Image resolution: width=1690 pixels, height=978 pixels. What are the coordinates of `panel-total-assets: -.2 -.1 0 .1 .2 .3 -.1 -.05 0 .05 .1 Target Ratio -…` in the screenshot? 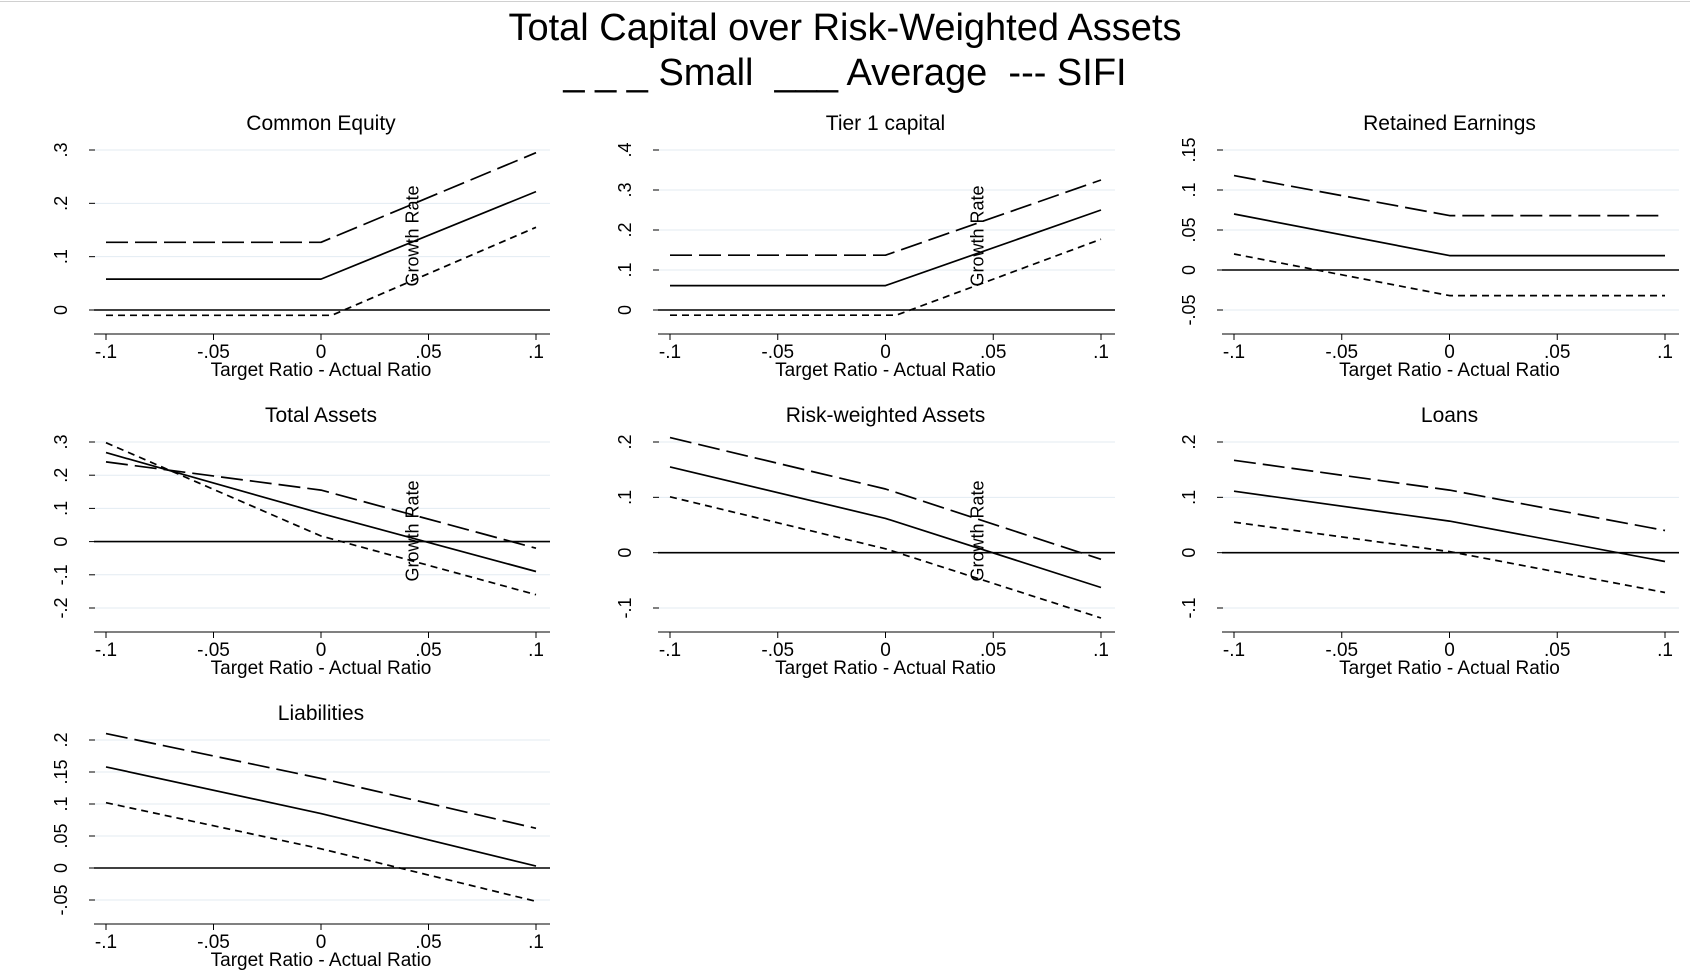 It's located at (300, 541).